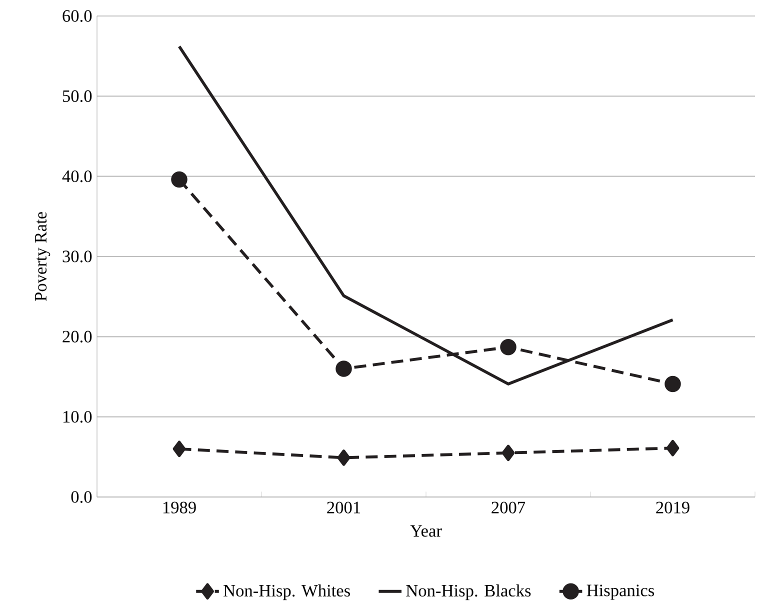 This screenshot has height=601, width=761. What do you see at coordinates (42, 257) in the screenshot?
I see `y-axis-title: Poverty Rate` at bounding box center [42, 257].